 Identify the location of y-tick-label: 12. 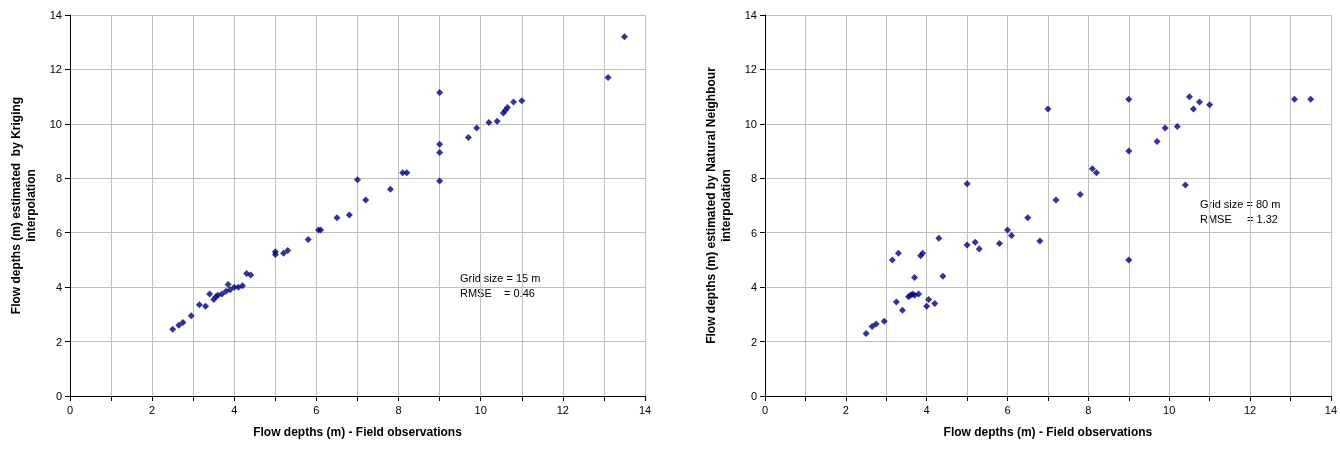
(55, 69).